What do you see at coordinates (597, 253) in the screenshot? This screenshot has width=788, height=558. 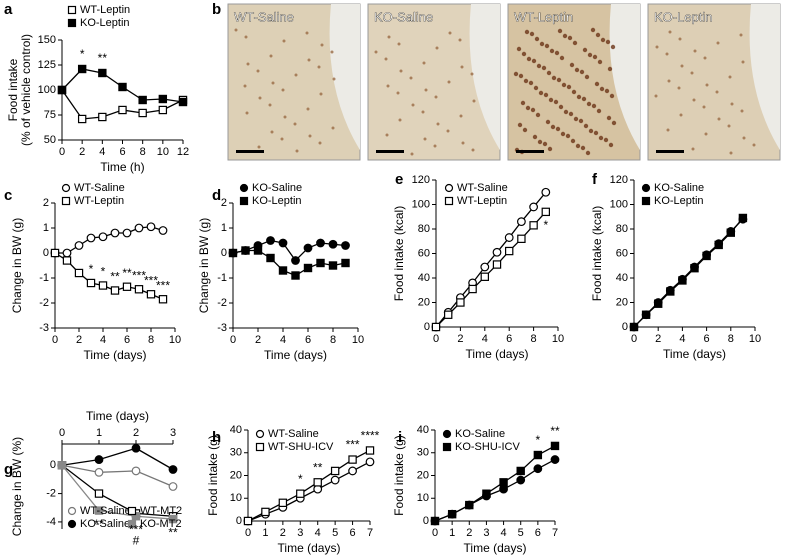 I see `y-axis-label: Food intake (kcal)` at bounding box center [597, 253].